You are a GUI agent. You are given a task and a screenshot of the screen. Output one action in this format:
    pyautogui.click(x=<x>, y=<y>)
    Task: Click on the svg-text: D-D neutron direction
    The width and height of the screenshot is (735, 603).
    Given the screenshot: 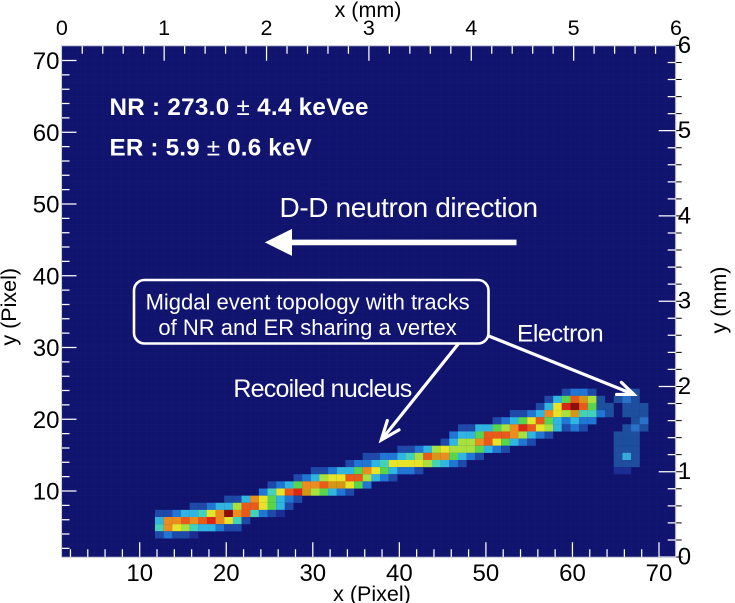 What is the action you would take?
    pyautogui.click(x=409, y=207)
    